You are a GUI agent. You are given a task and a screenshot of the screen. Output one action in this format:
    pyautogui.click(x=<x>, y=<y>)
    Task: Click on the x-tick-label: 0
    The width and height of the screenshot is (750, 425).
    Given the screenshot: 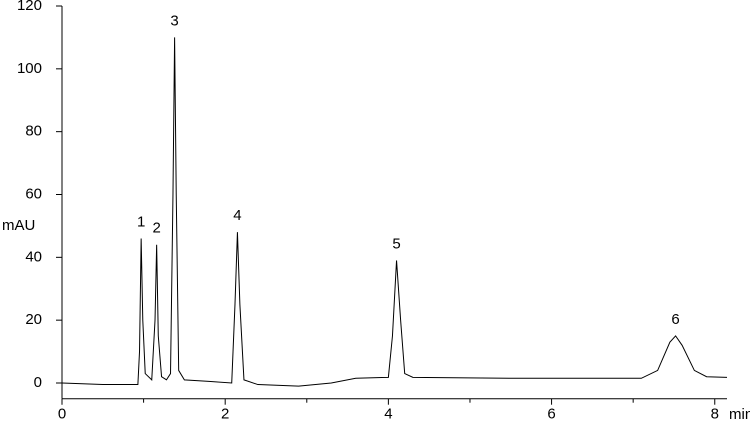 What is the action you would take?
    pyautogui.click(x=62, y=414)
    